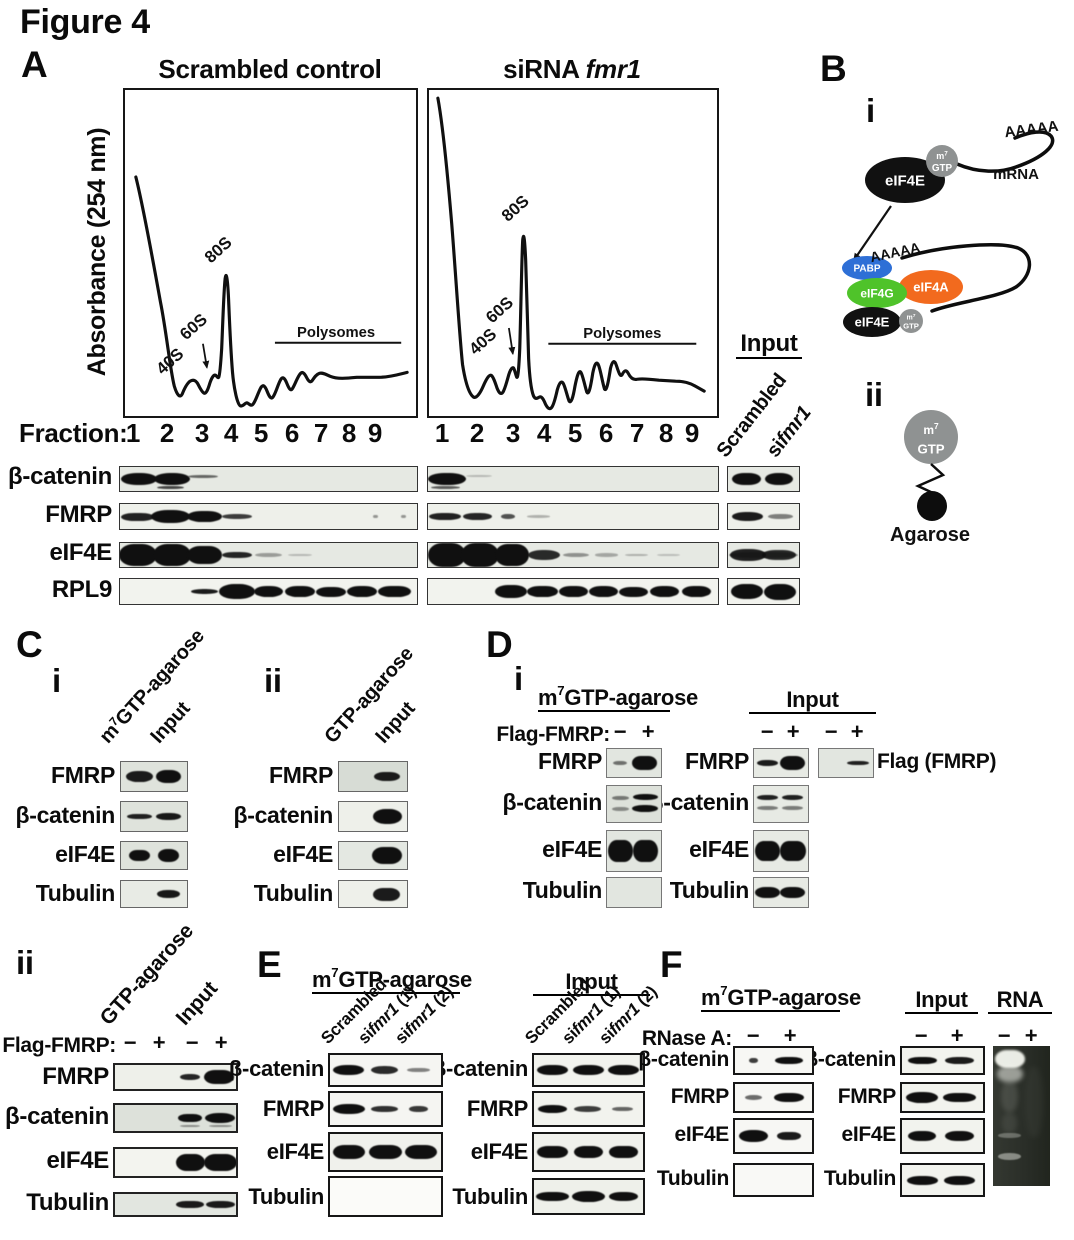 The width and height of the screenshot is (1074, 1240). Describe the element at coordinates (286, 1196) in the screenshot. I see `e1-row-tubulin: Tubulin` at that location.